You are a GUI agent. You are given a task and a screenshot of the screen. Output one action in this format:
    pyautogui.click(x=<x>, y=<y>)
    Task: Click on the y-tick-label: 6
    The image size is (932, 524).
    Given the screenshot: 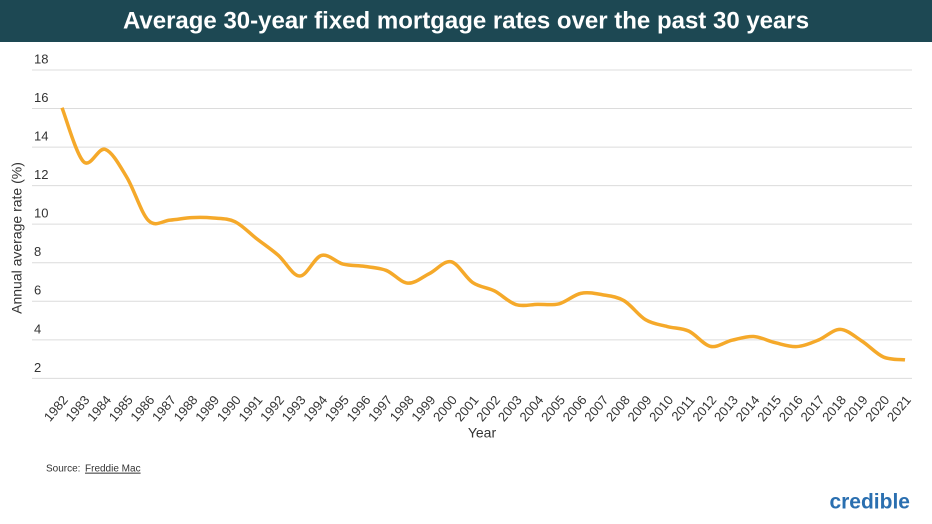 What is the action you would take?
    pyautogui.click(x=37, y=290)
    